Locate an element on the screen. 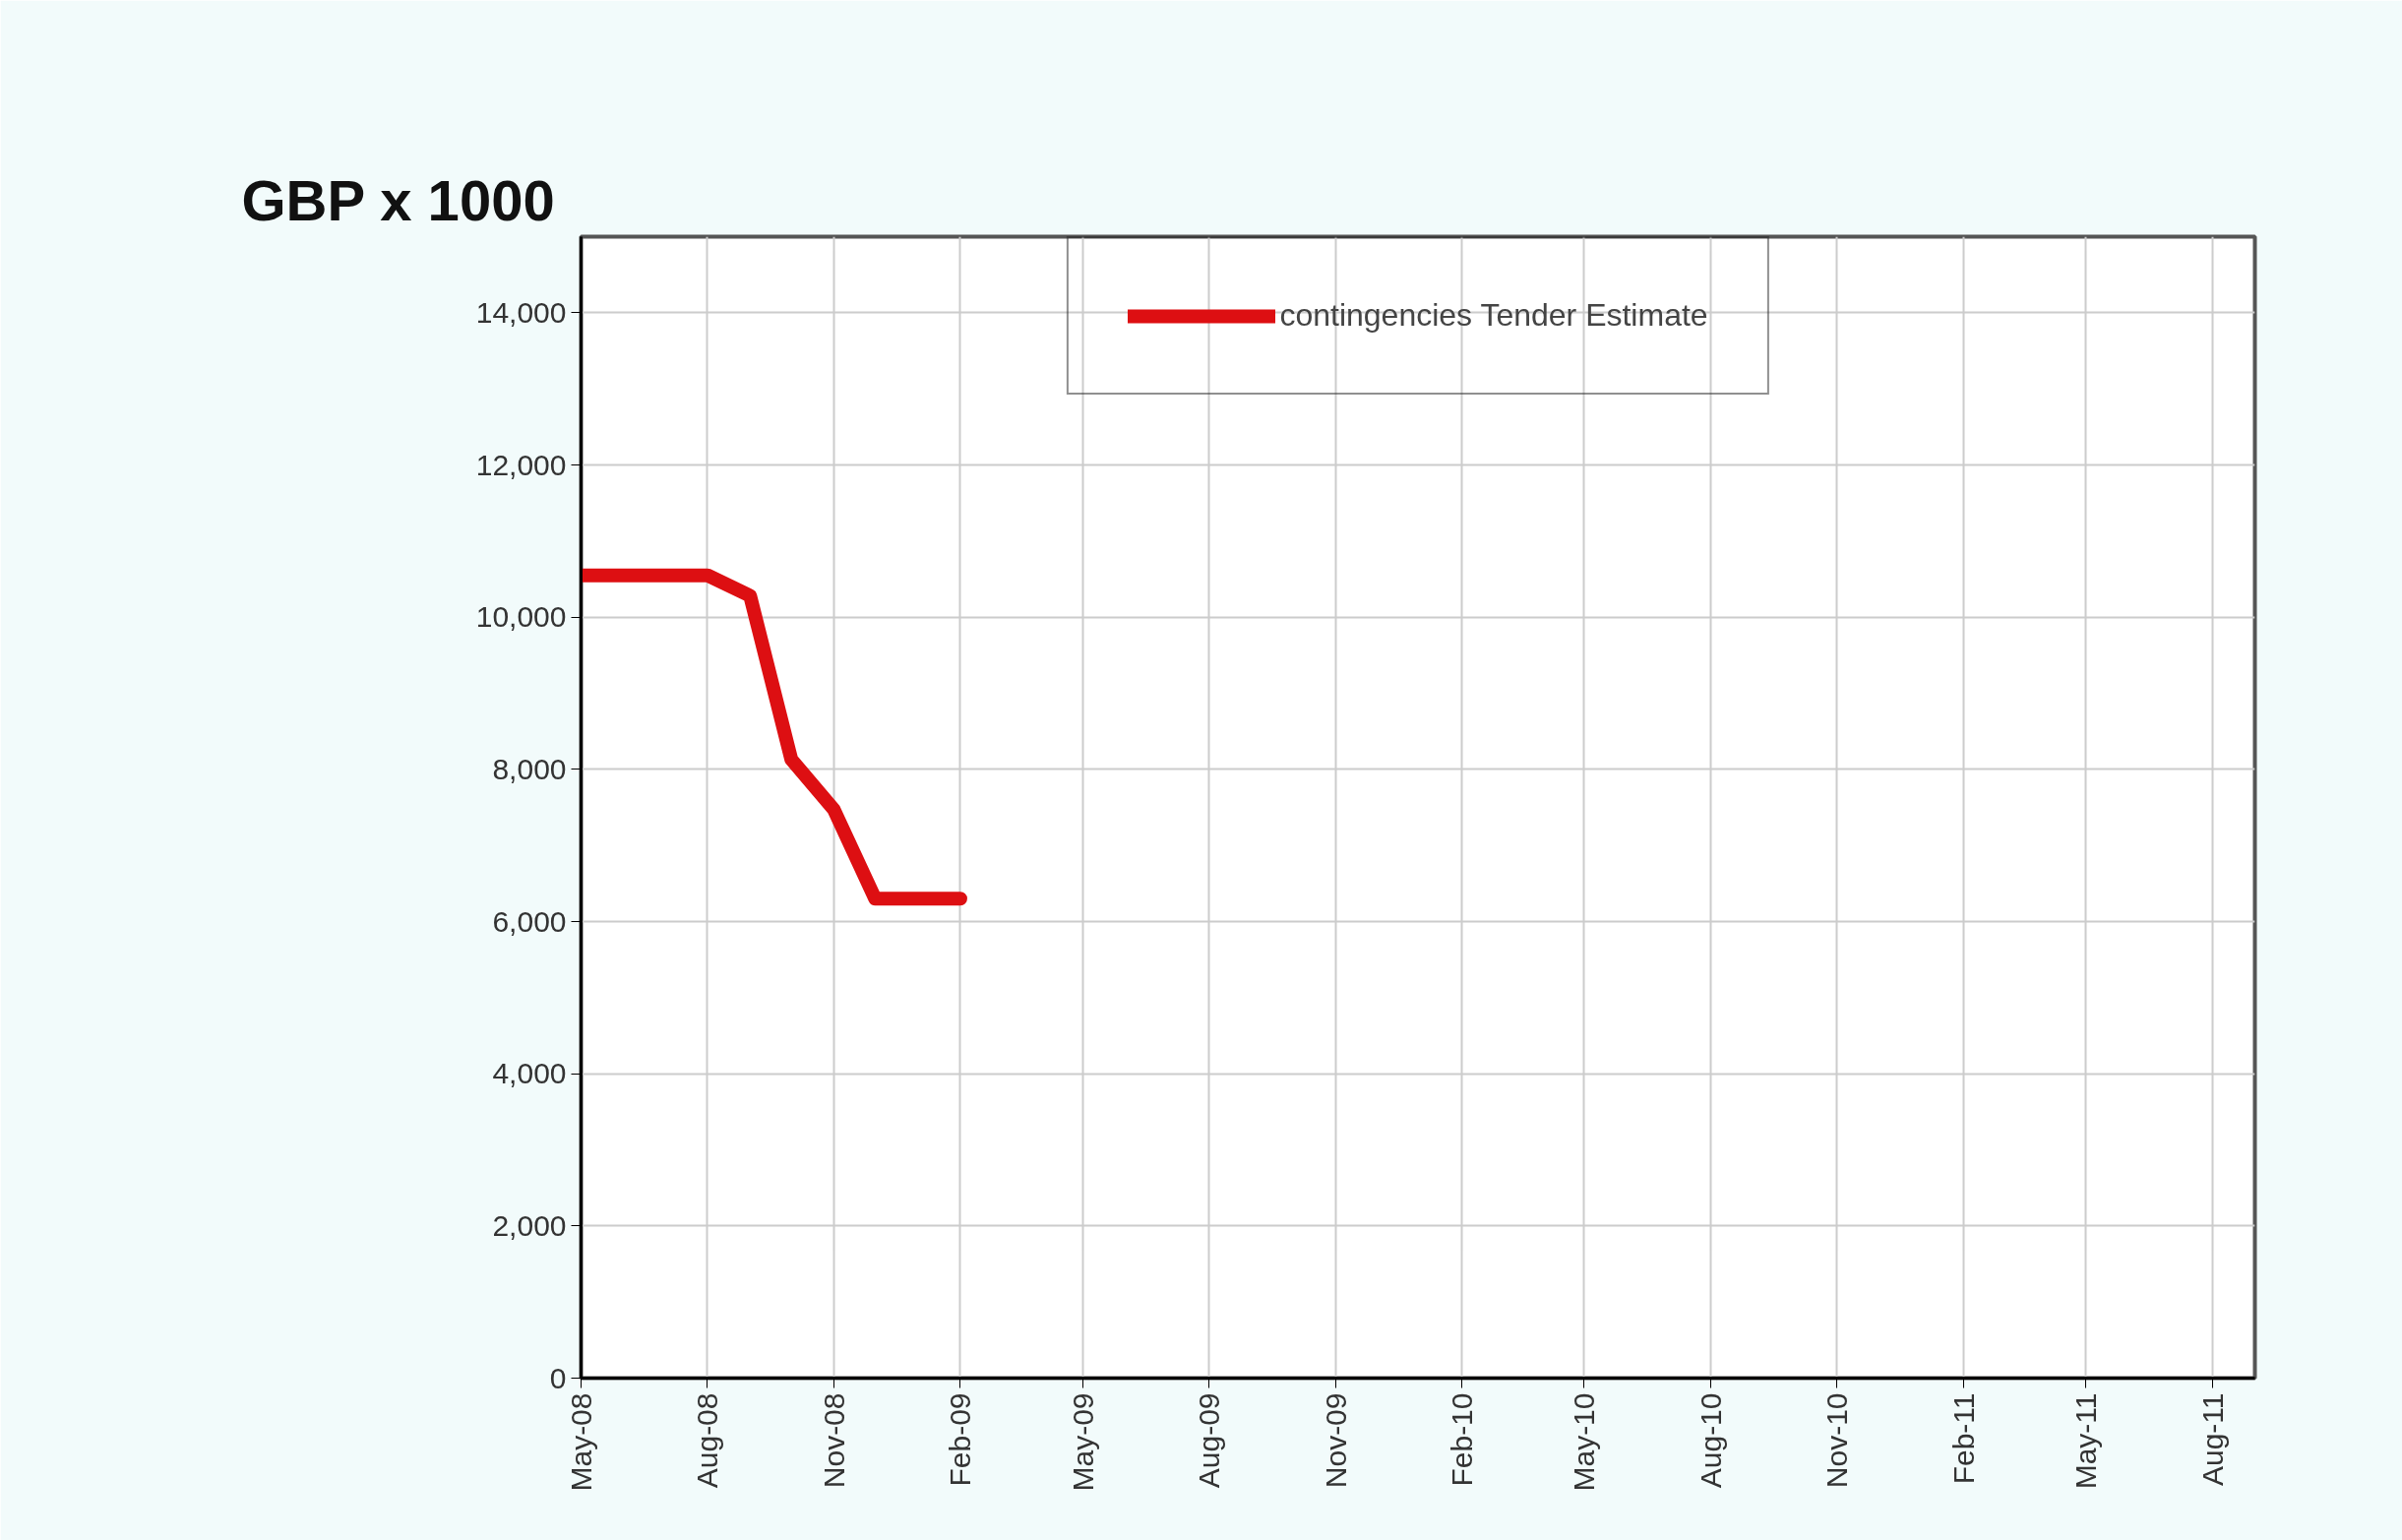 The height and width of the screenshot is (1540, 2402). x-tick-label: Nov-08 is located at coordinates (833, 1440).